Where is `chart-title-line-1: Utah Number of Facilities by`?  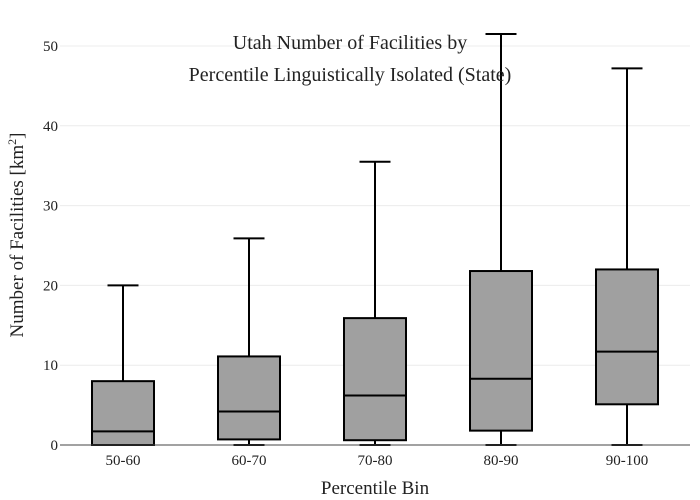 chart-title-line-1: Utah Number of Facilities by is located at coordinates (350, 43).